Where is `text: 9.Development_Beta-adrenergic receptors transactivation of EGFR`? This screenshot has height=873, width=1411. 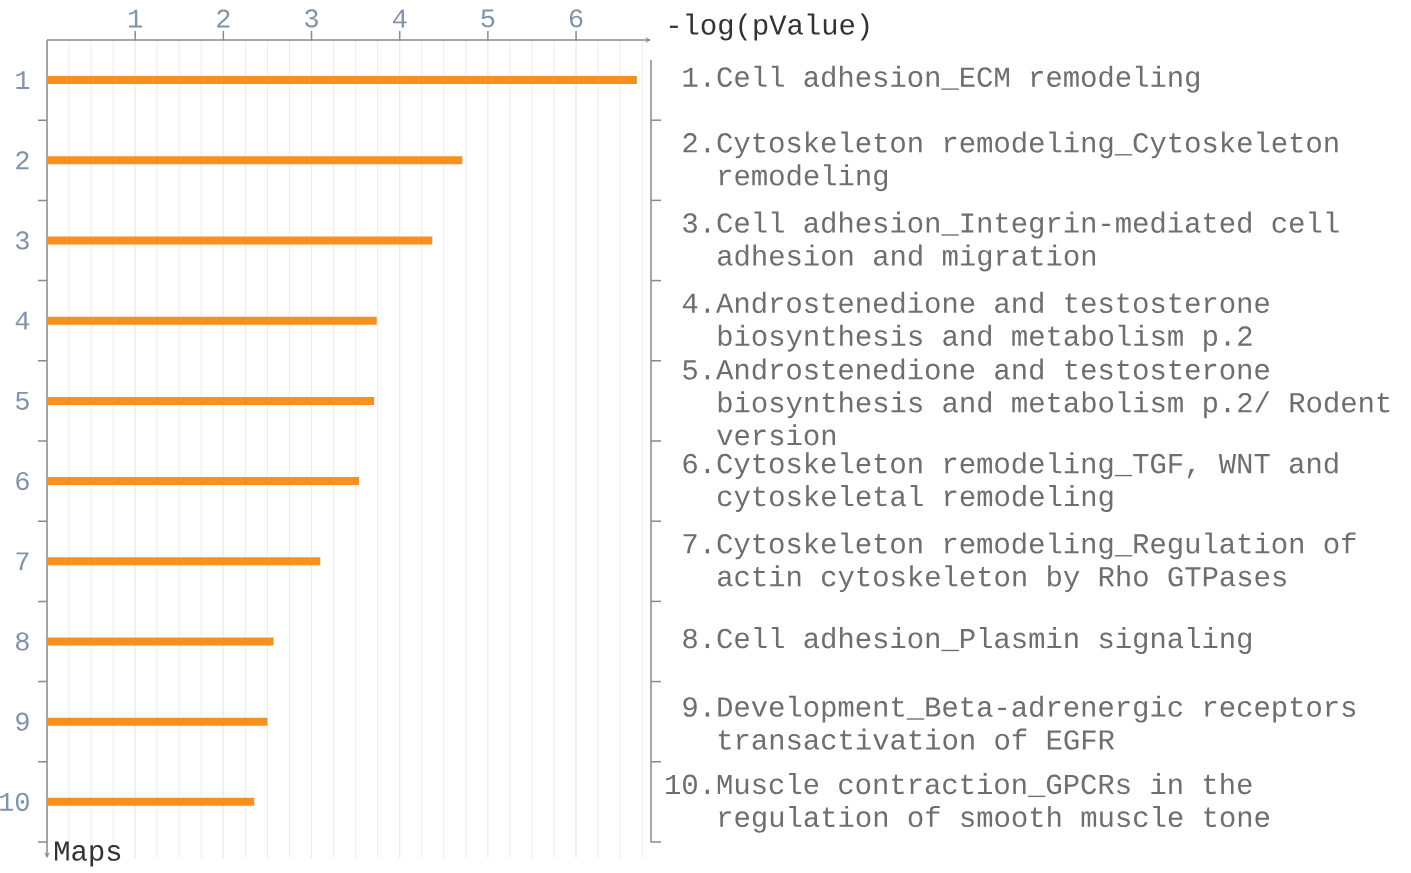 text: 9.Development_Beta-adrenergic receptors transactivation of EGFR is located at coordinates (1019, 722).